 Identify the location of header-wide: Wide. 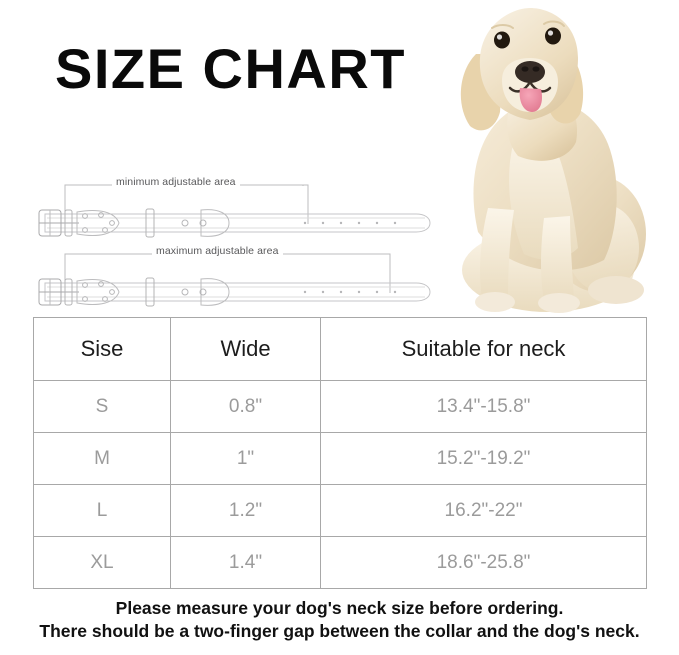
(245, 349).